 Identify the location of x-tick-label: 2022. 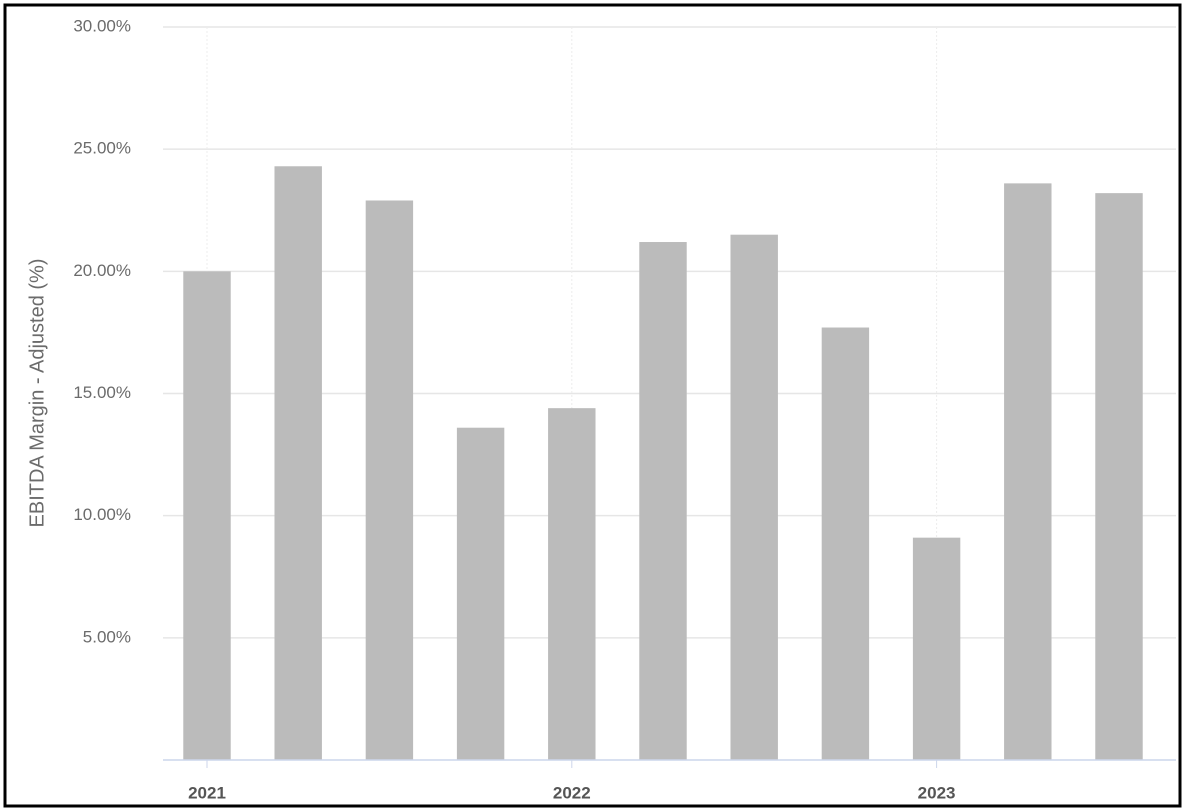
(572, 792).